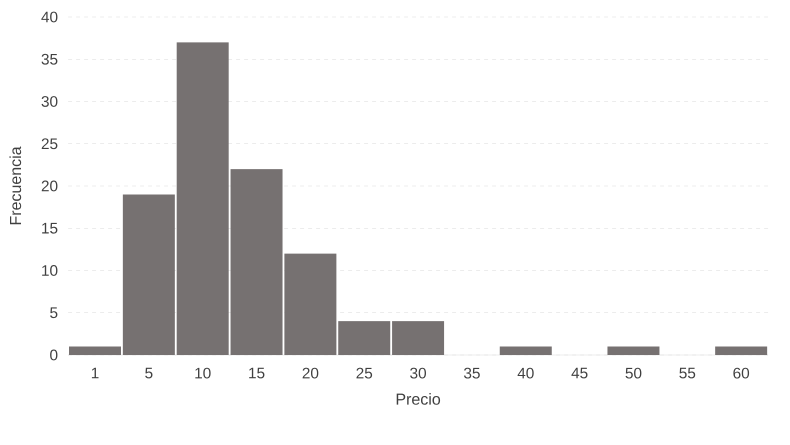 Image resolution: width=790 pixels, height=445 pixels. What do you see at coordinates (54, 312) in the screenshot?
I see `y-tick-label: 5` at bounding box center [54, 312].